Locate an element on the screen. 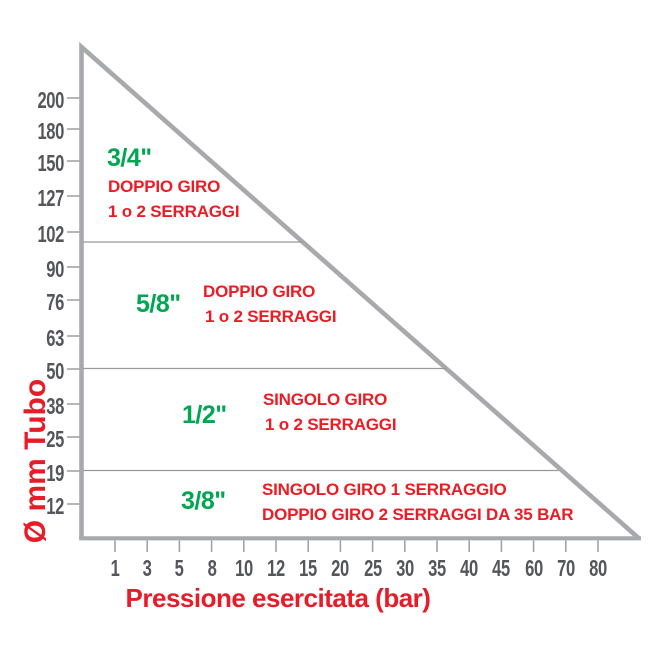  x-tick-label: 30 is located at coordinates (404, 568).